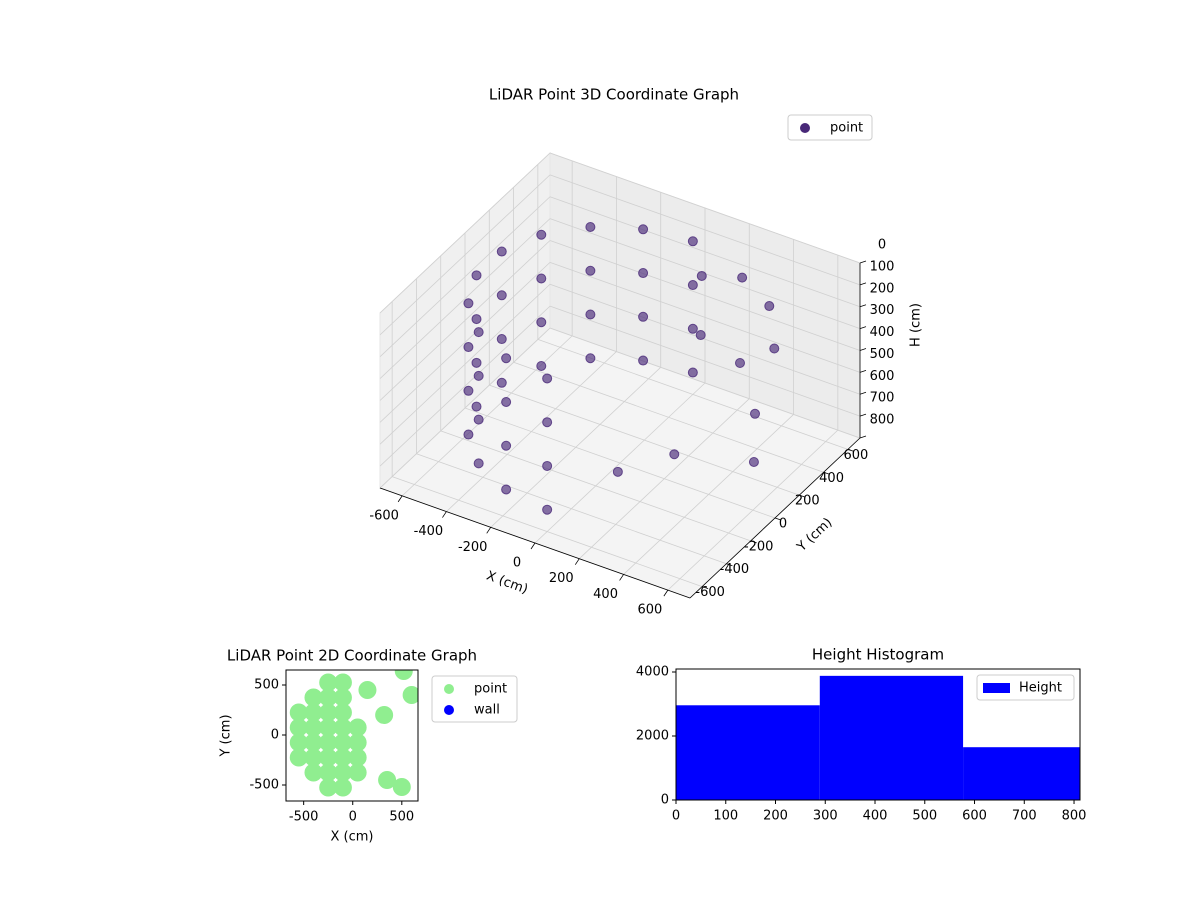  What do you see at coordinates (352, 837) in the screenshot?
I see `x-axis-label: X (cm)` at bounding box center [352, 837].